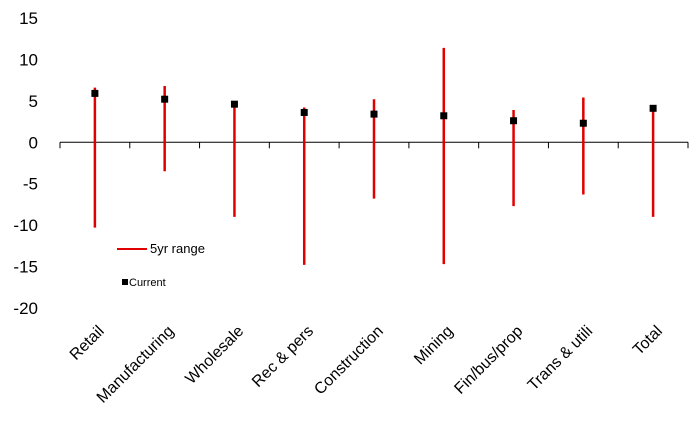  I want to click on category-label: Rec & pers, so click(283, 357).